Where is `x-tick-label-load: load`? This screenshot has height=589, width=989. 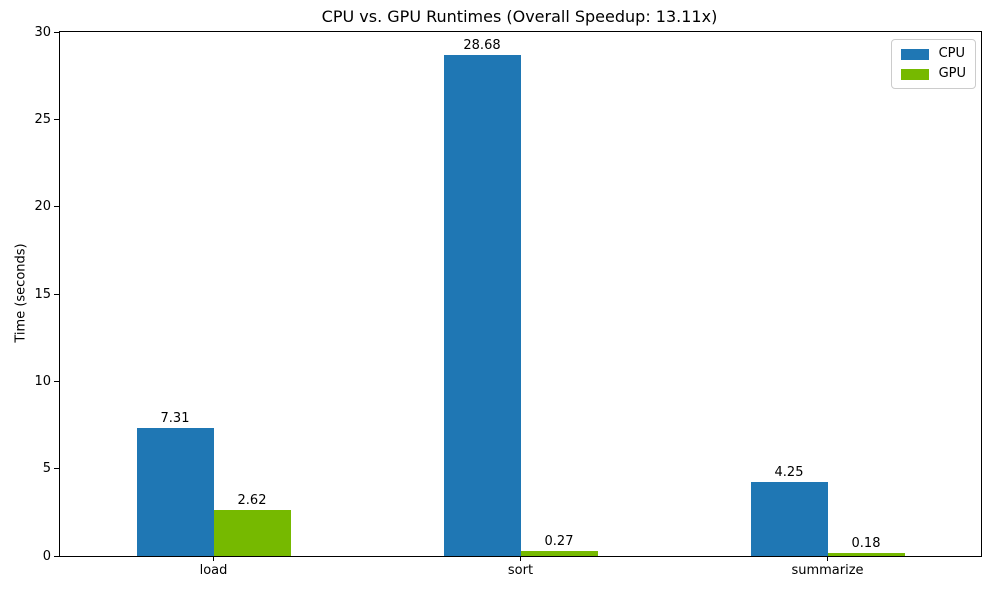 x-tick-label-load: load is located at coordinates (213, 570).